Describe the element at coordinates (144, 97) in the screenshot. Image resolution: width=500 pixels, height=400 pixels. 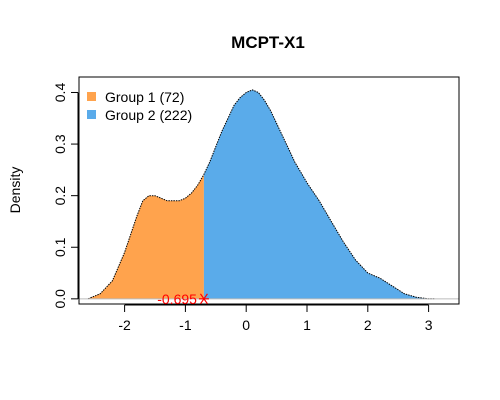
I see `legend-label: Group 1 (72)` at that location.